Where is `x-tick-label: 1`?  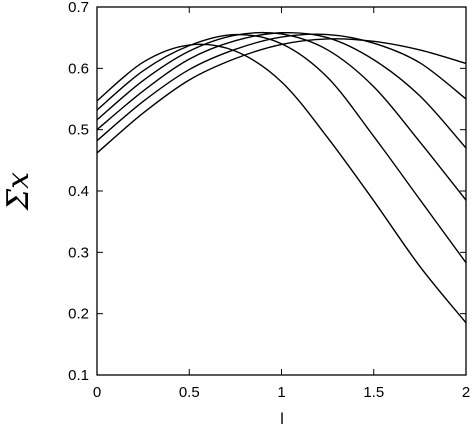
x-tick-label: 1 is located at coordinates (281, 392).